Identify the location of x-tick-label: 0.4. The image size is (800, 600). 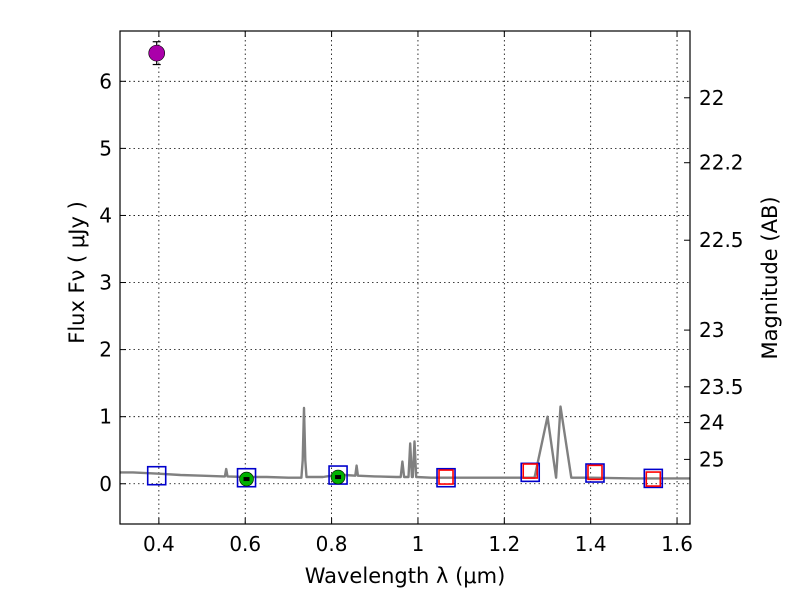
(159, 544).